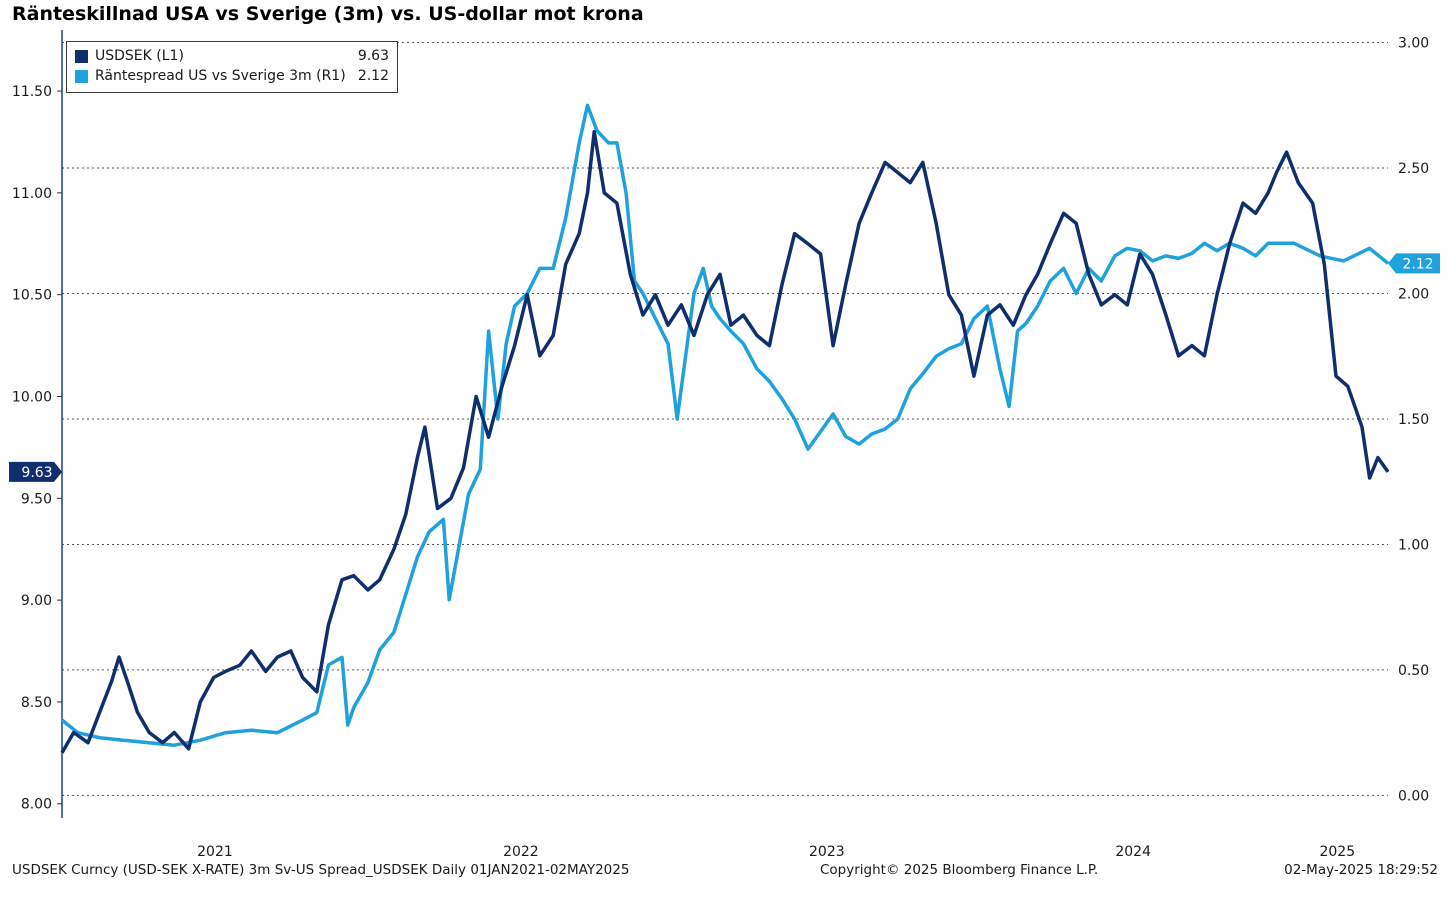 This screenshot has width=1456, height=900. Describe the element at coordinates (220, 76) in the screenshot. I see `legend-label-spread: Räntespread US vs Sverige 3m (R1)` at that location.